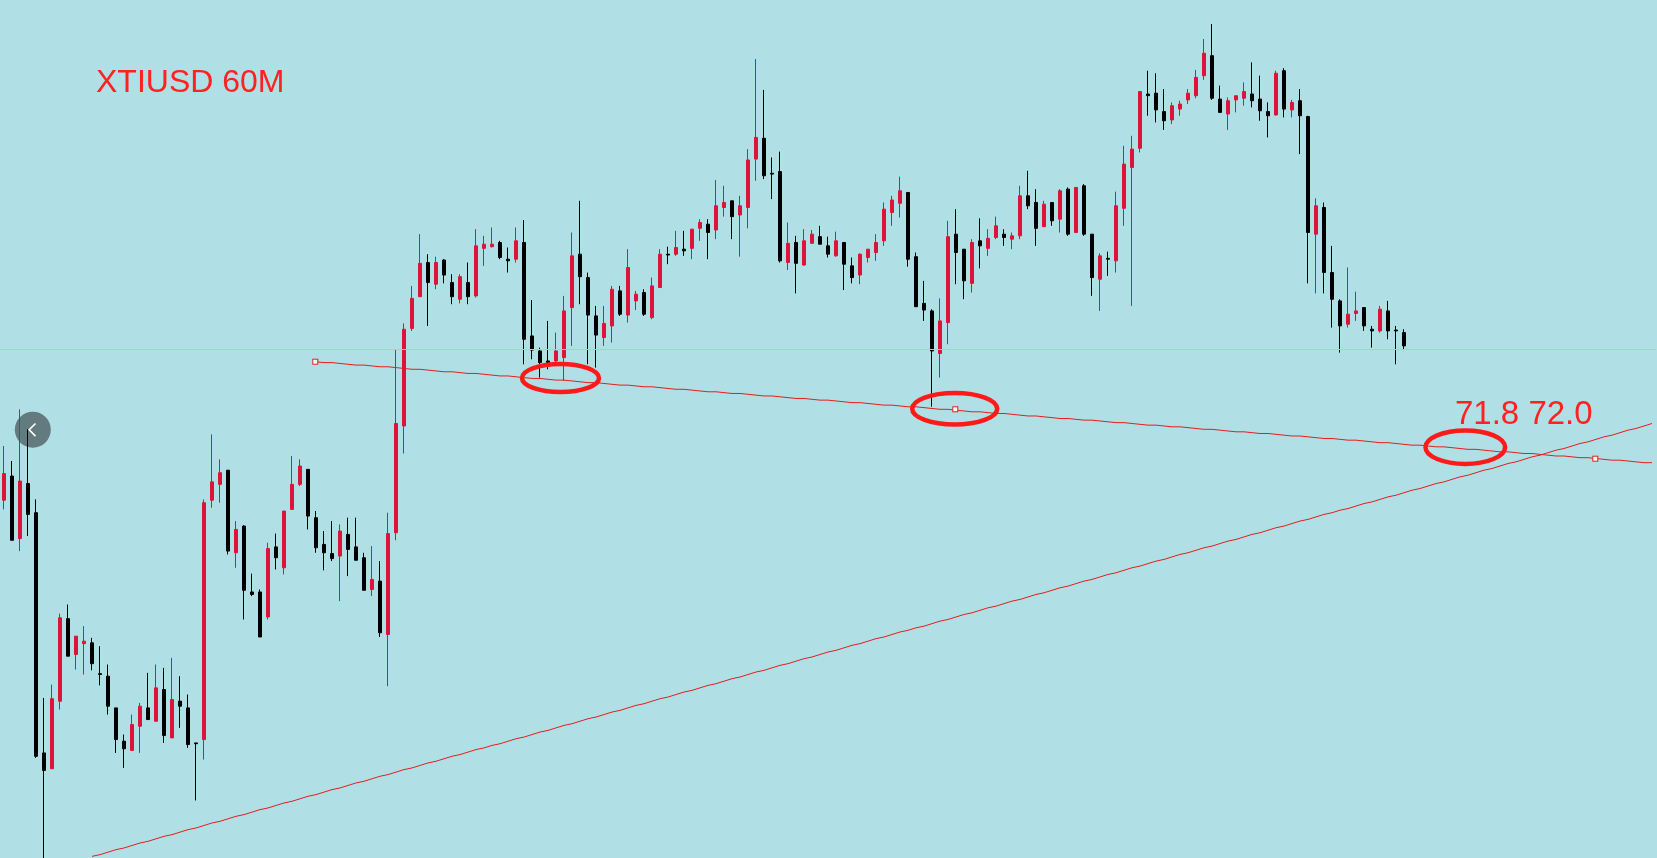 The height and width of the screenshot is (858, 1657). I want to click on annotation: 71.8 72.0, so click(1524, 412).